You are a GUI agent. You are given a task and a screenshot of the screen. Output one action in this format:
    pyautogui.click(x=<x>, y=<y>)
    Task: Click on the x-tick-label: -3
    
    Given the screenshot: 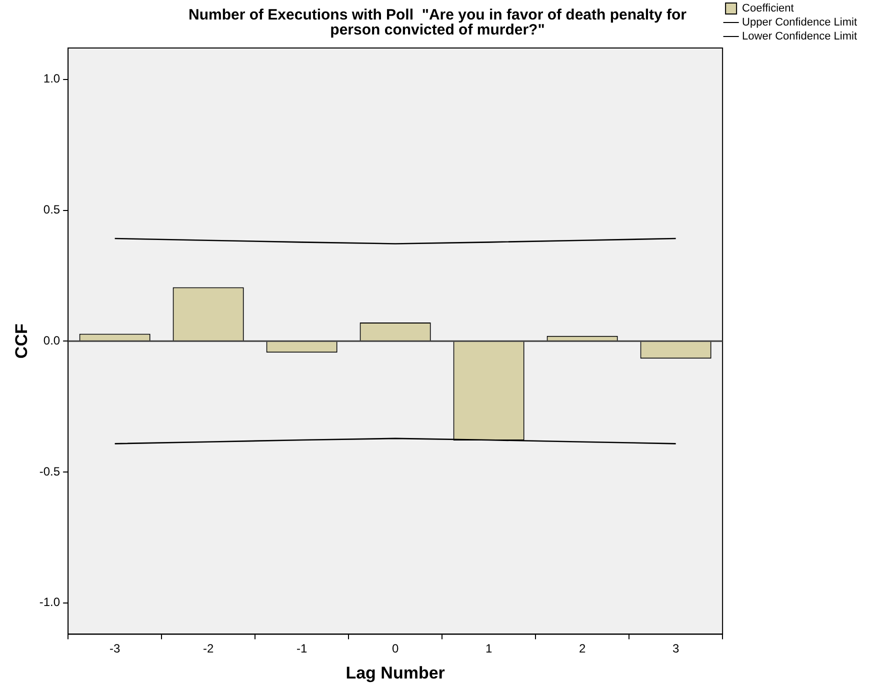 What is the action you would take?
    pyautogui.click(x=114, y=649)
    